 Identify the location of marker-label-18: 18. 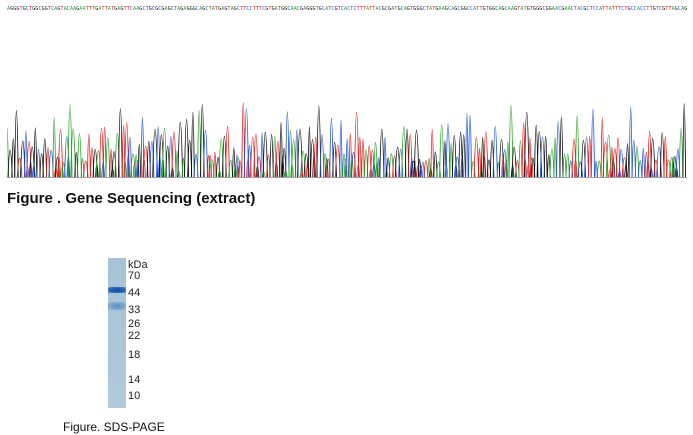
(134, 355).